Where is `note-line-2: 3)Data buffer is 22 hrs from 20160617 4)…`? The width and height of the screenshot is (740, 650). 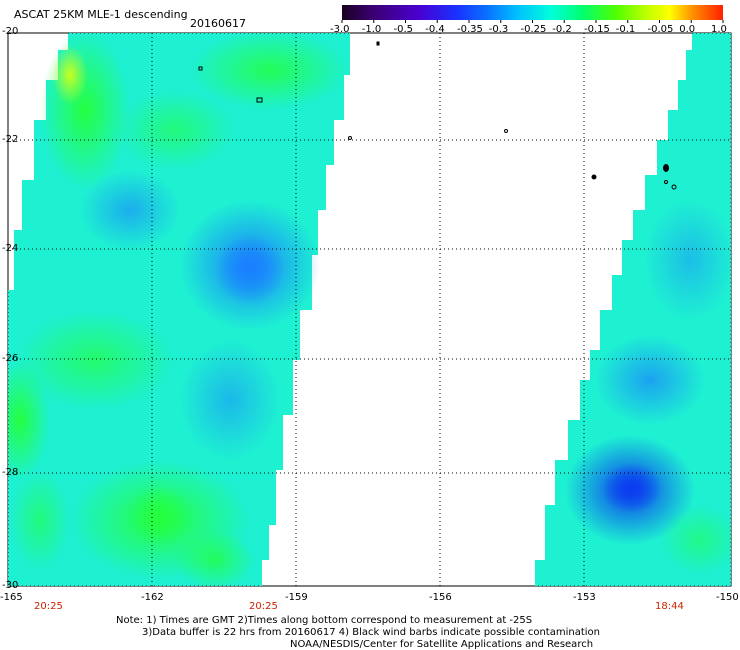
note-line-2: 3)Data buffer is 22 hrs from 20160617 4)… is located at coordinates (371, 632).